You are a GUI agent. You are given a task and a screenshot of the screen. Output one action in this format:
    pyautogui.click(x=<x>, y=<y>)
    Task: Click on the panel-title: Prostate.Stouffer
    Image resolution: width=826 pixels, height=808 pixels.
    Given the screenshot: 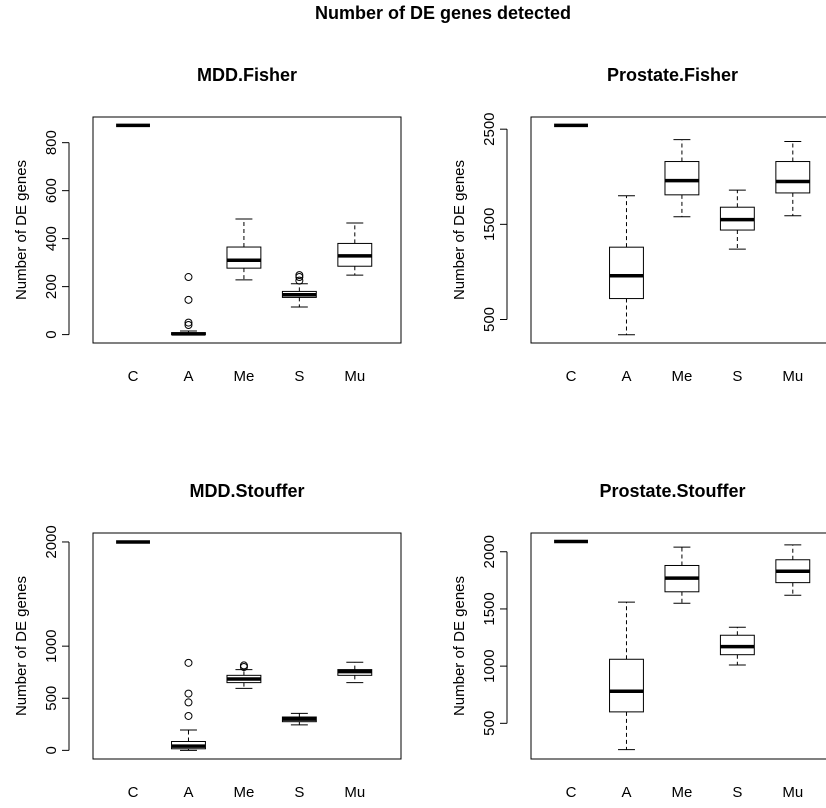 What is the action you would take?
    pyautogui.click(x=672, y=491)
    